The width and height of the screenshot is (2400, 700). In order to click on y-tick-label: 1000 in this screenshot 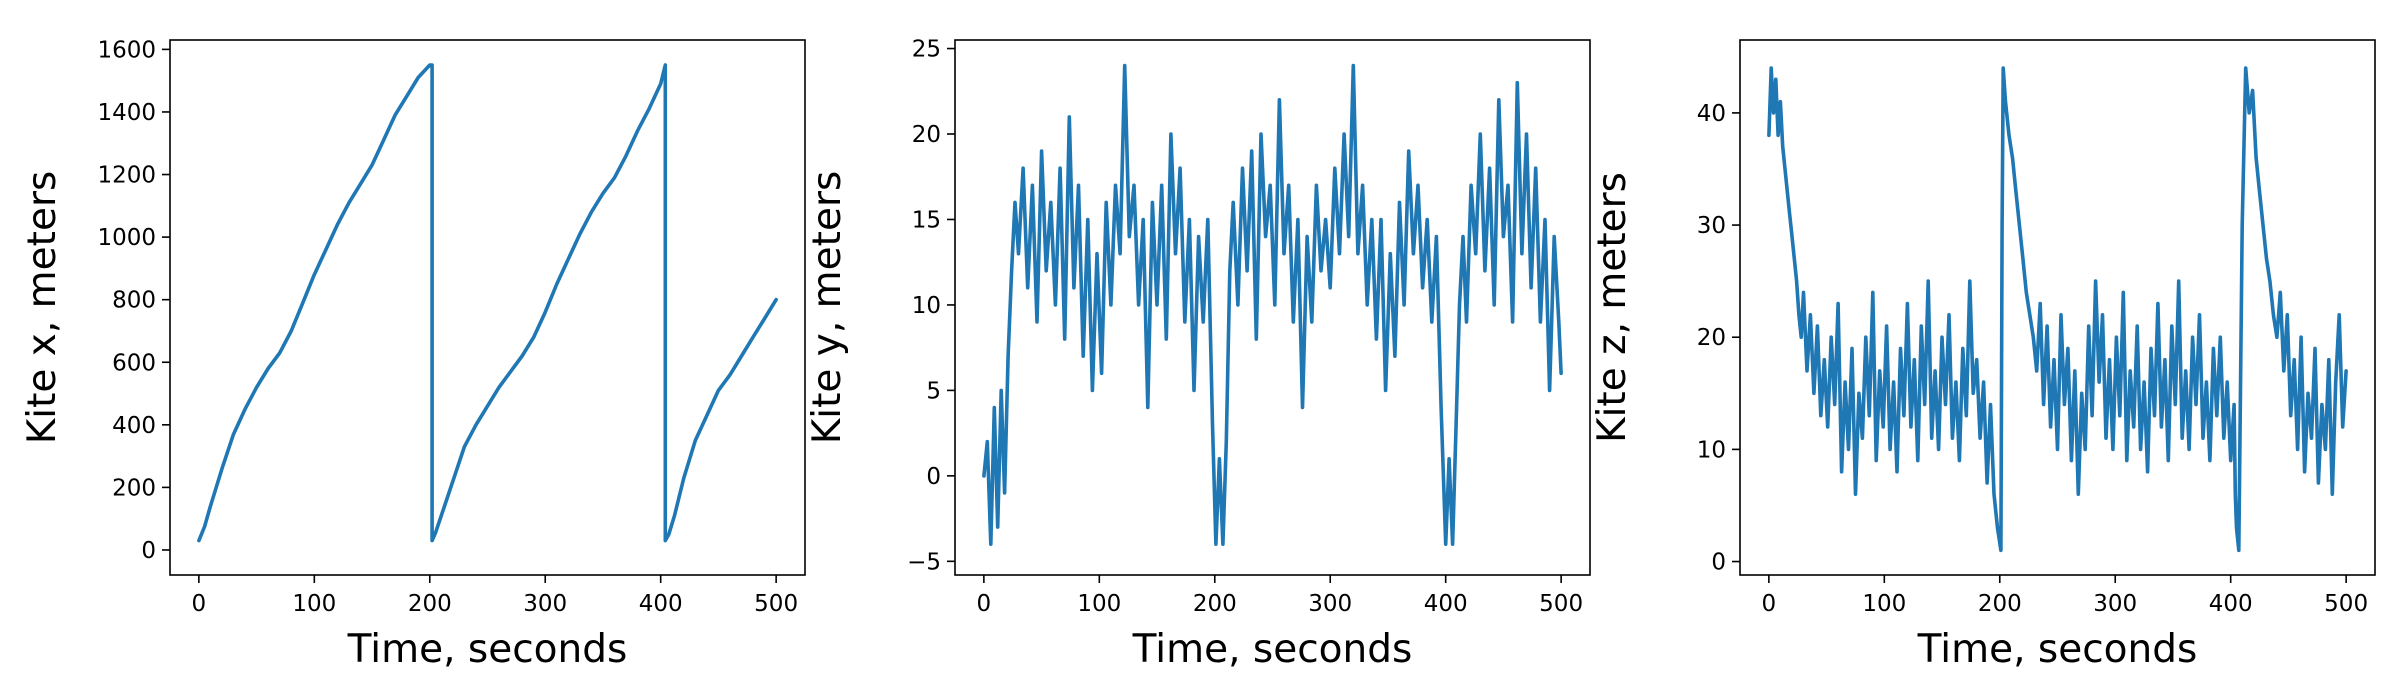, I will do `click(126, 238)`.